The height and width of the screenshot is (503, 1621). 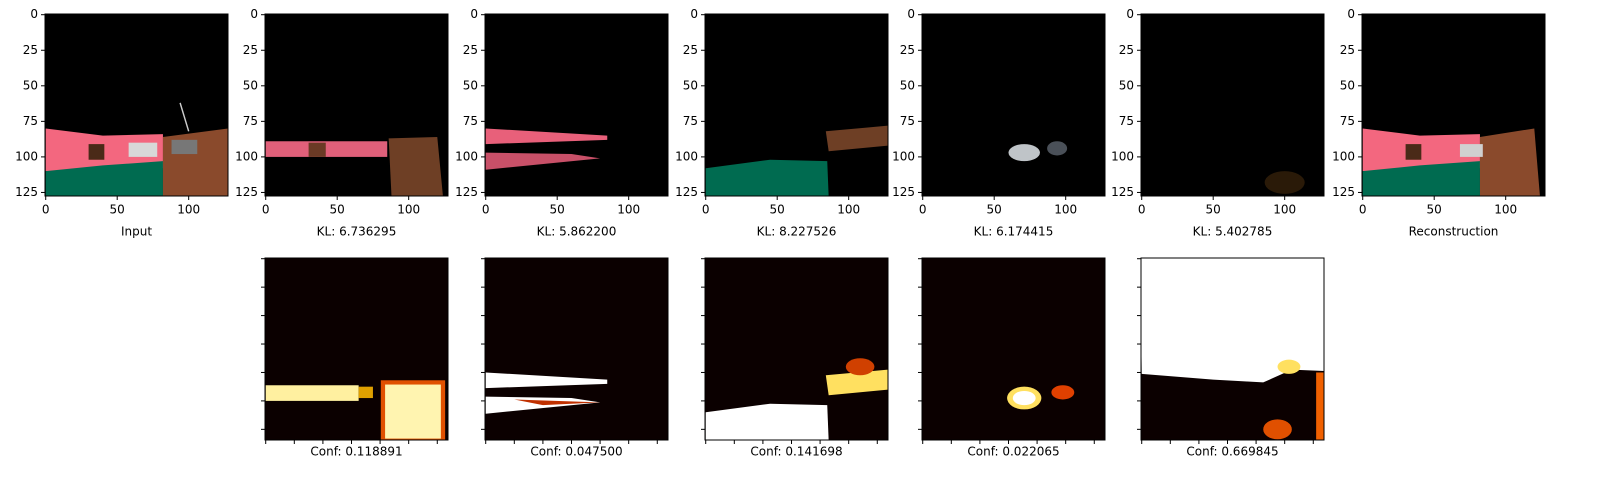 I want to click on panel-label: Conf: 0.141698, so click(x=796, y=452).